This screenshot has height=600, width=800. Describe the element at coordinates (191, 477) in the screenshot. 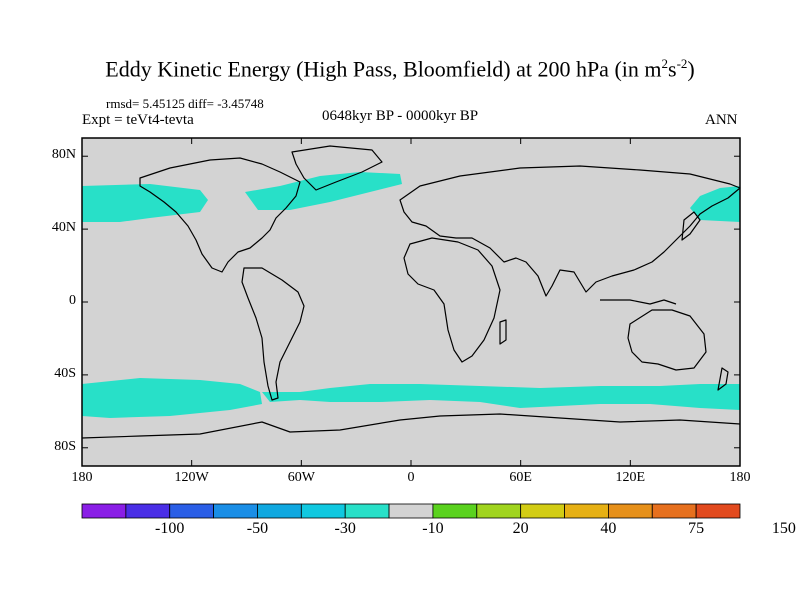

I see `lon-tick-label: 120W` at that location.